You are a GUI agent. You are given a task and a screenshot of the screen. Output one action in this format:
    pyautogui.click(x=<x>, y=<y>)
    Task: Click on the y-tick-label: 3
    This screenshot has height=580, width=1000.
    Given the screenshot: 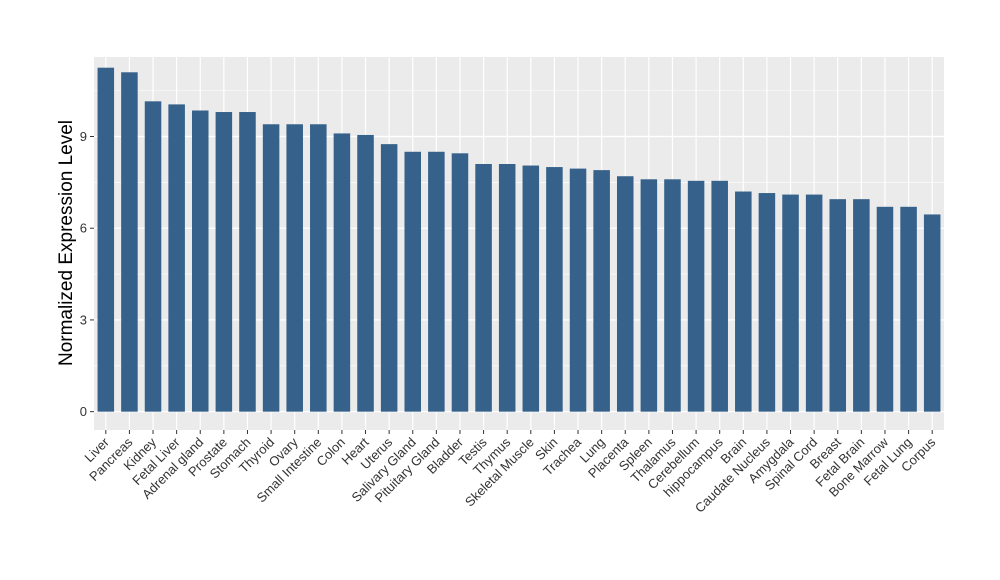 What is the action you would take?
    pyautogui.click(x=83, y=319)
    